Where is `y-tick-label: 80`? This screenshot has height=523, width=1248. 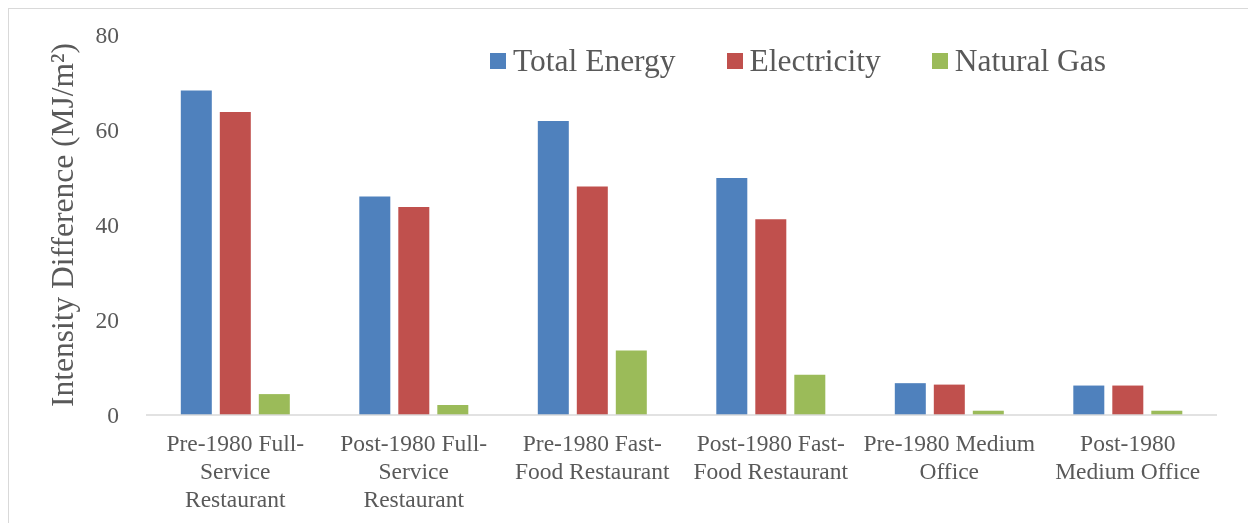 y-tick-label: 80 is located at coordinates (107, 35).